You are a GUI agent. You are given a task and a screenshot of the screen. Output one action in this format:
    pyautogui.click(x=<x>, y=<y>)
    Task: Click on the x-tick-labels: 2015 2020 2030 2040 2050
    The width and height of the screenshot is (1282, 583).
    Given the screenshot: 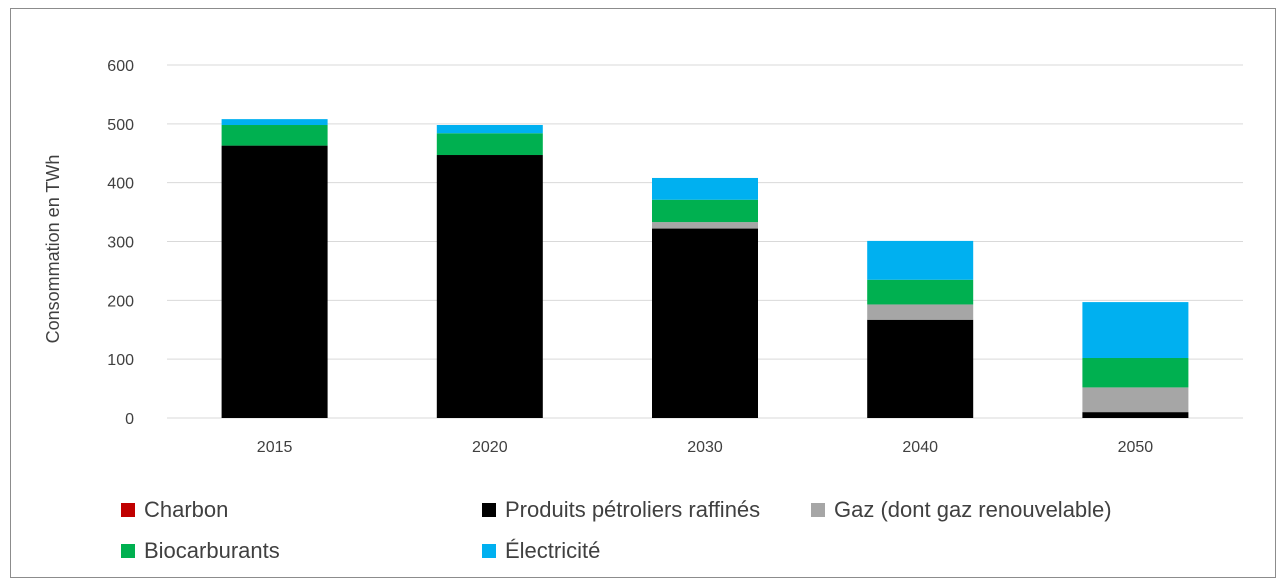 What is the action you would take?
    pyautogui.click(x=705, y=447)
    